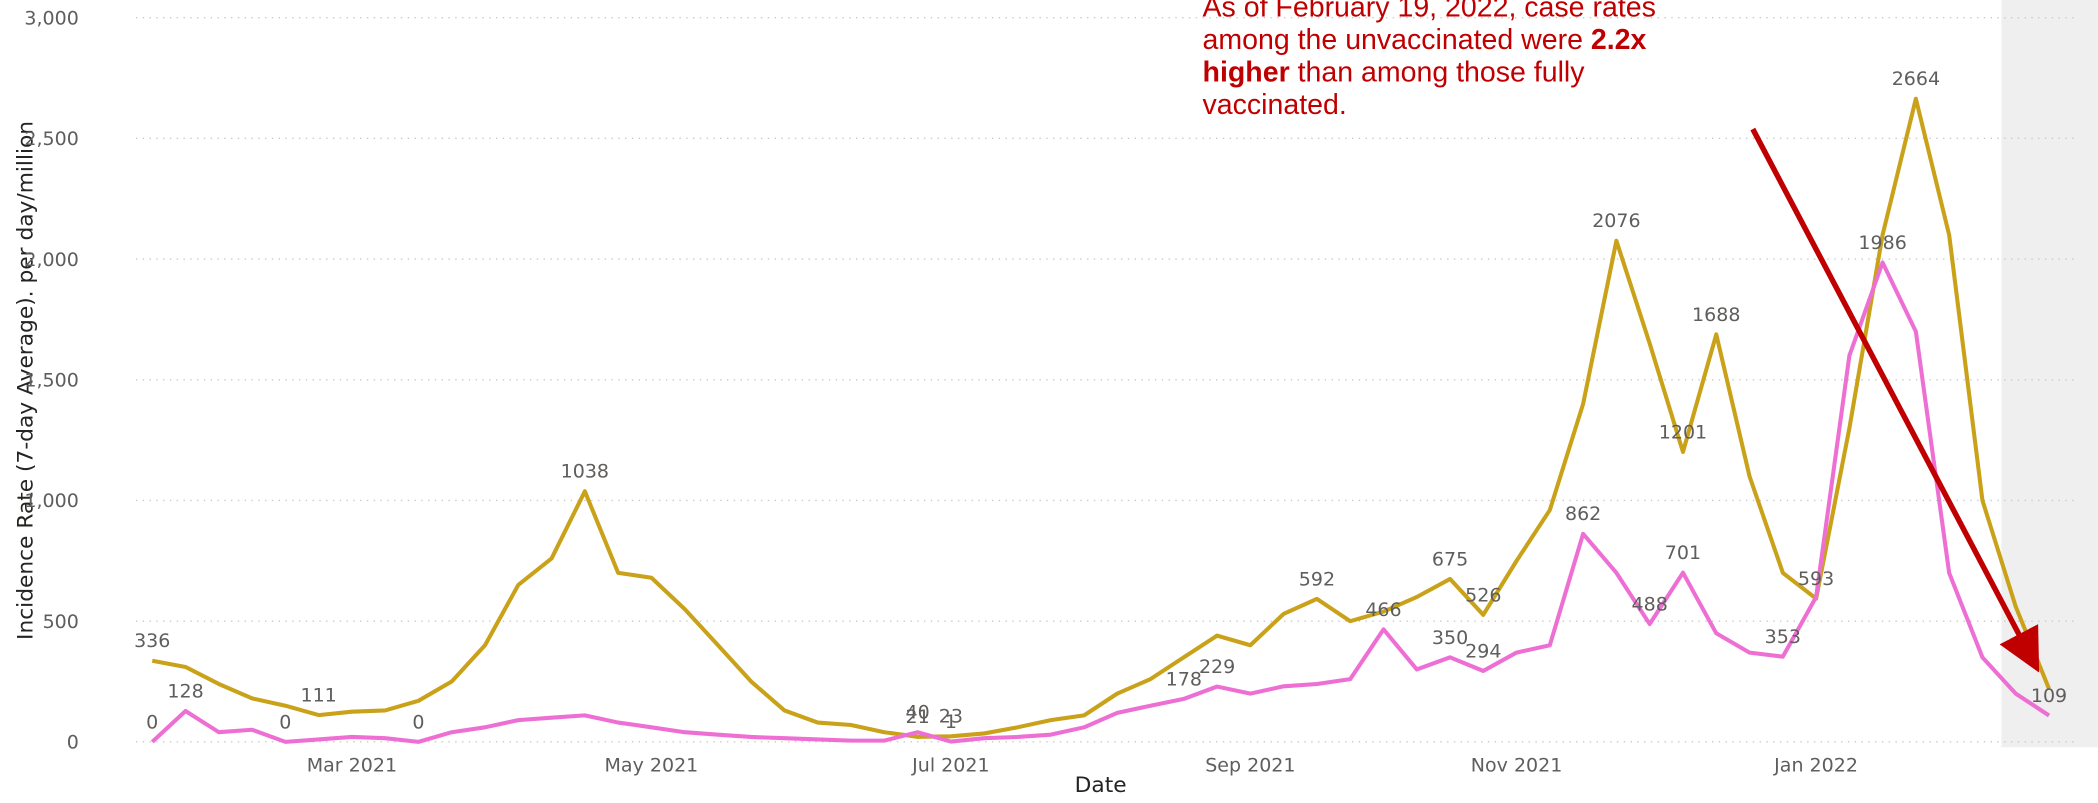 This screenshot has width=2098, height=803. What do you see at coordinates (51, 381) in the screenshot?
I see `y-tick-label: 1,500` at bounding box center [51, 381].